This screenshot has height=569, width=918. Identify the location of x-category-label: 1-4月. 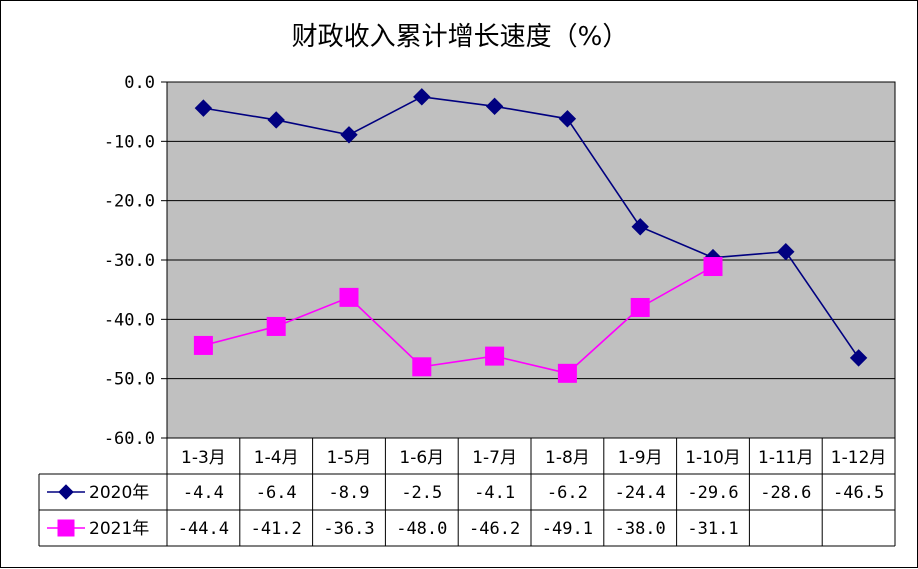
(276, 458).